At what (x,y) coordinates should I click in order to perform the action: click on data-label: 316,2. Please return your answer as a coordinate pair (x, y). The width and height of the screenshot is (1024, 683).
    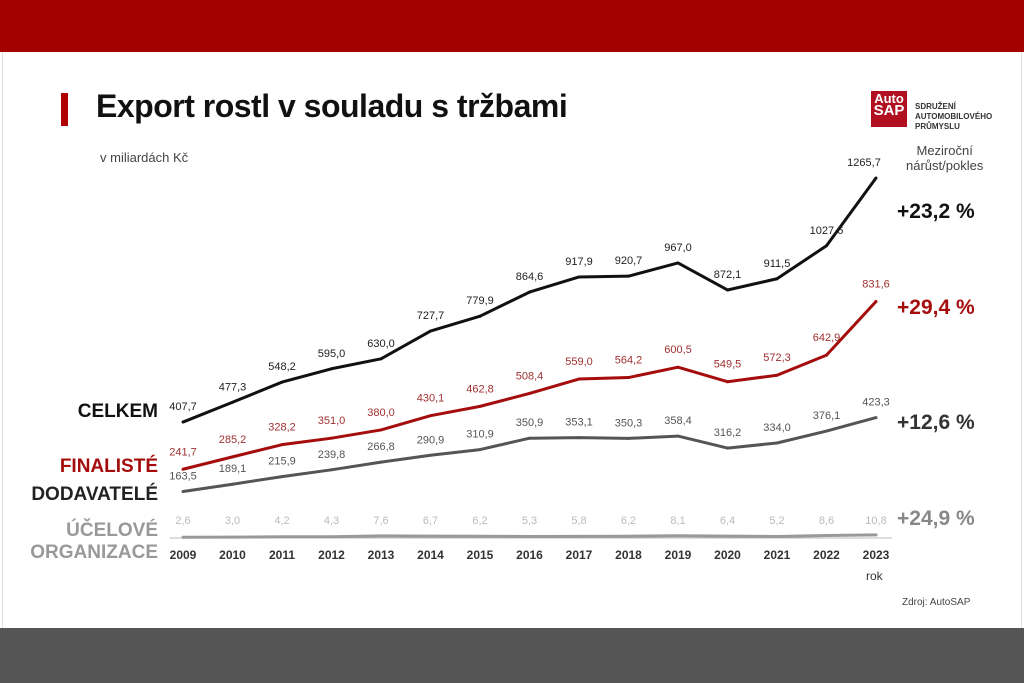
    Looking at the image, I should click on (728, 433).